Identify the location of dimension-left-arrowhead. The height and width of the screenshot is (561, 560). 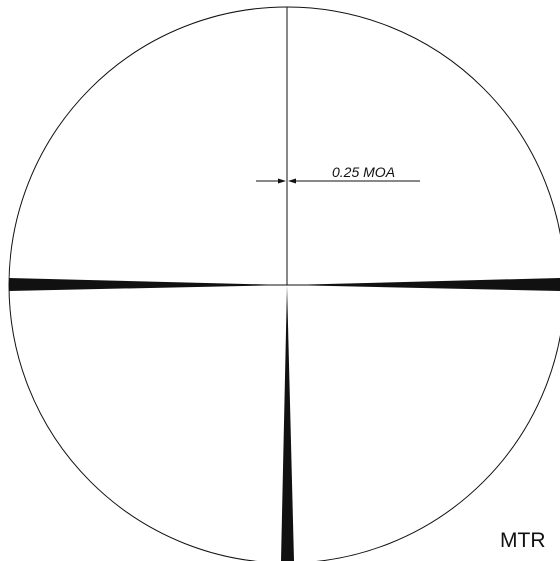
(282, 181).